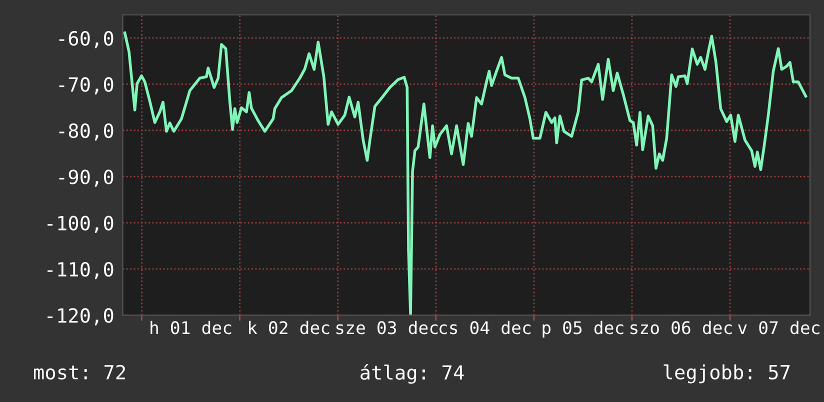  I want to click on text: átlag: 74, so click(412, 374).